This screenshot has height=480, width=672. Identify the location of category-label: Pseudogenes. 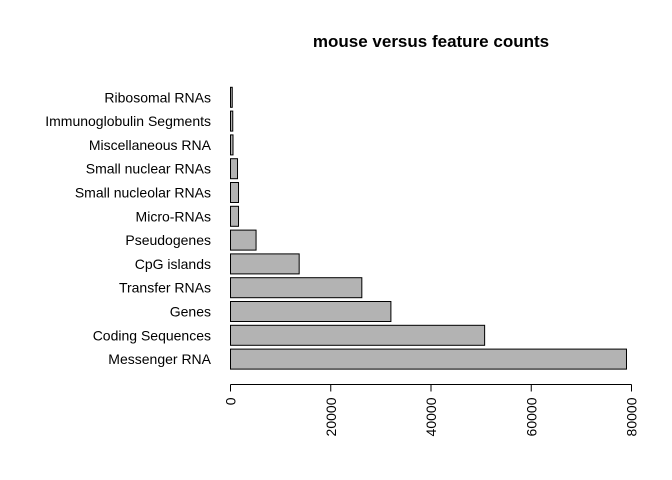
(168, 240).